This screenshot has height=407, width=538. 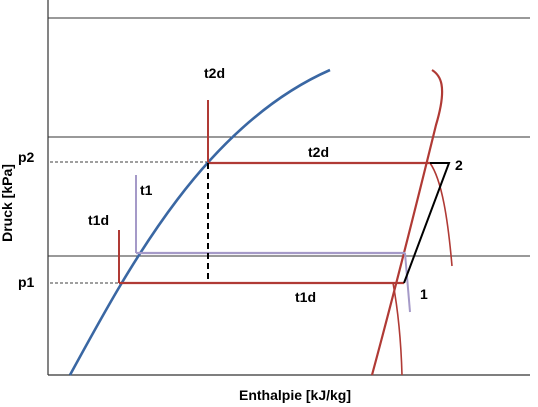 I want to click on t1-superheat-tail, so click(x=407, y=282).